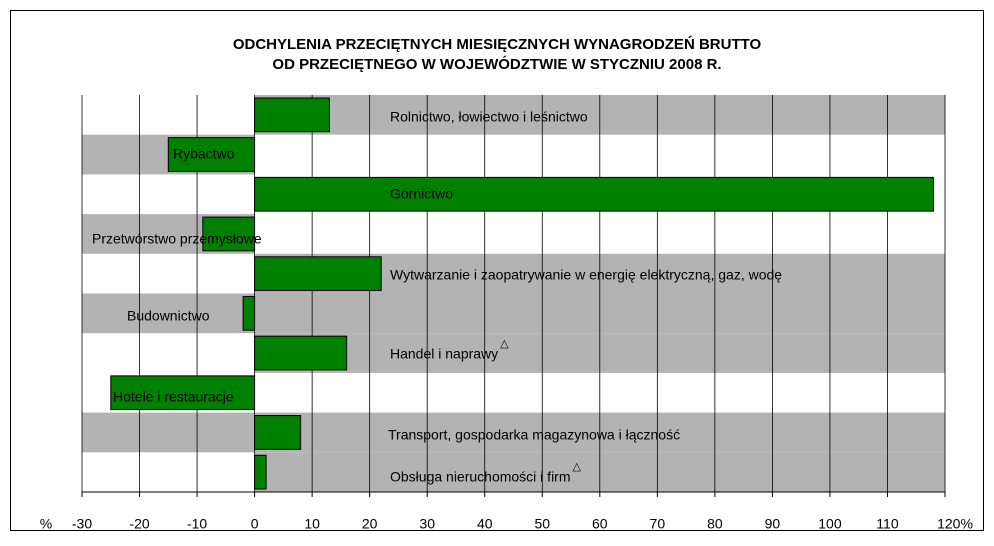  Describe the element at coordinates (82, 524) in the screenshot. I see `x-tick-label: -30` at that location.